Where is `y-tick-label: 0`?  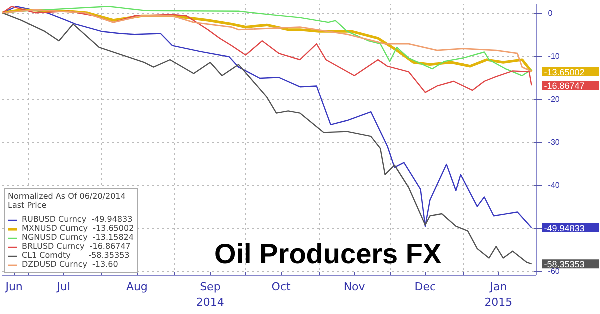
y-tick-label: 0 is located at coordinates (551, 13).